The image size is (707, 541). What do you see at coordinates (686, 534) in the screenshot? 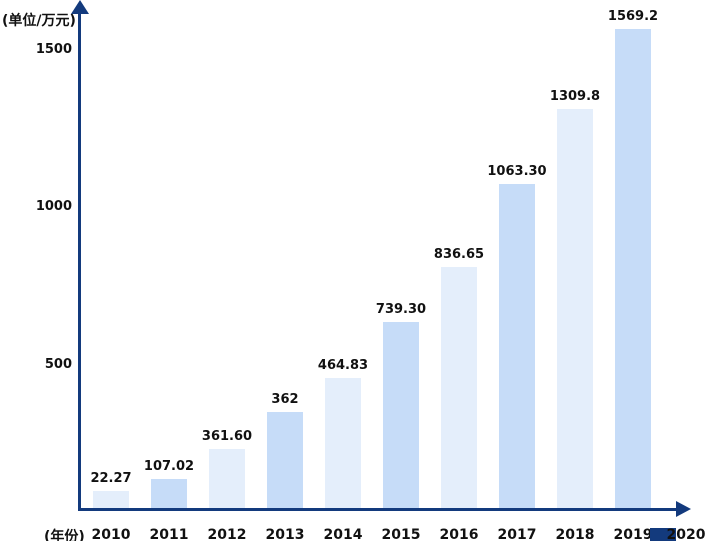
I see `x-tick-label-2020: 2020` at bounding box center [686, 534].